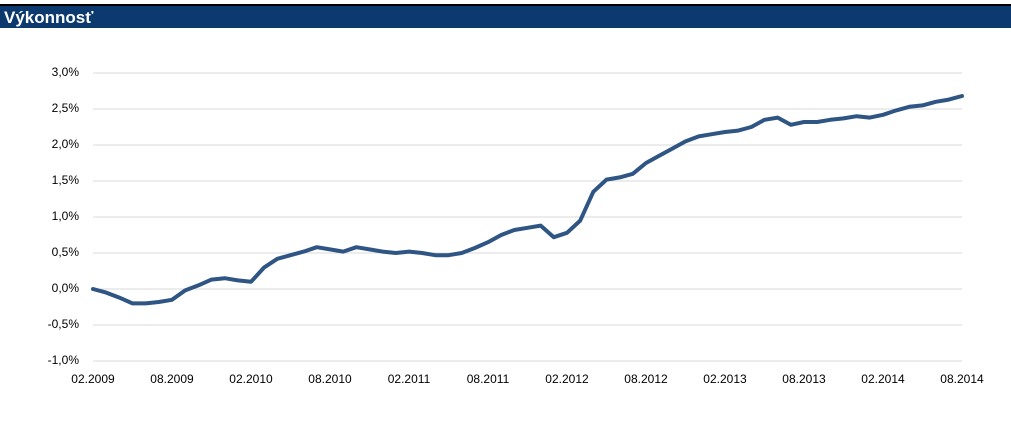  I want to click on y-tick-label: -0,5%, so click(64, 324).